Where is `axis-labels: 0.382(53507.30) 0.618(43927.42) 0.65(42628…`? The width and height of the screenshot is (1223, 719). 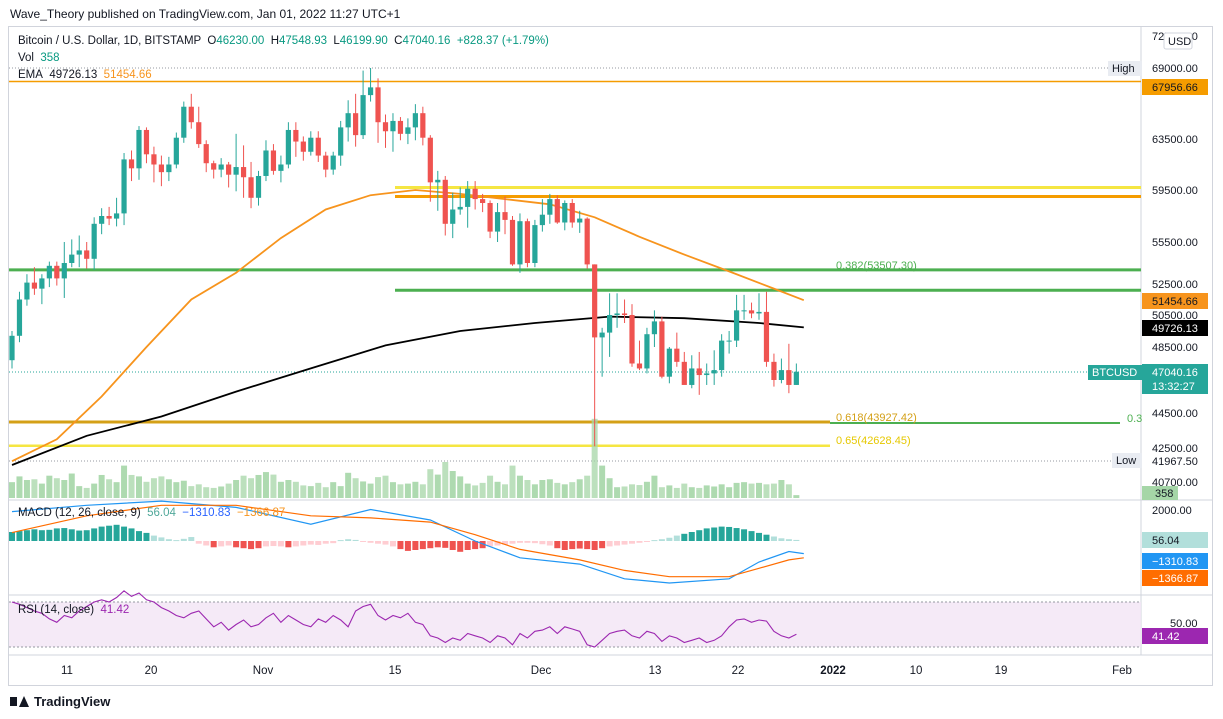 axis-labels: 0.382(53507.30) 0.618(43927.42) 0.65(42628… is located at coordinates (989, 353).